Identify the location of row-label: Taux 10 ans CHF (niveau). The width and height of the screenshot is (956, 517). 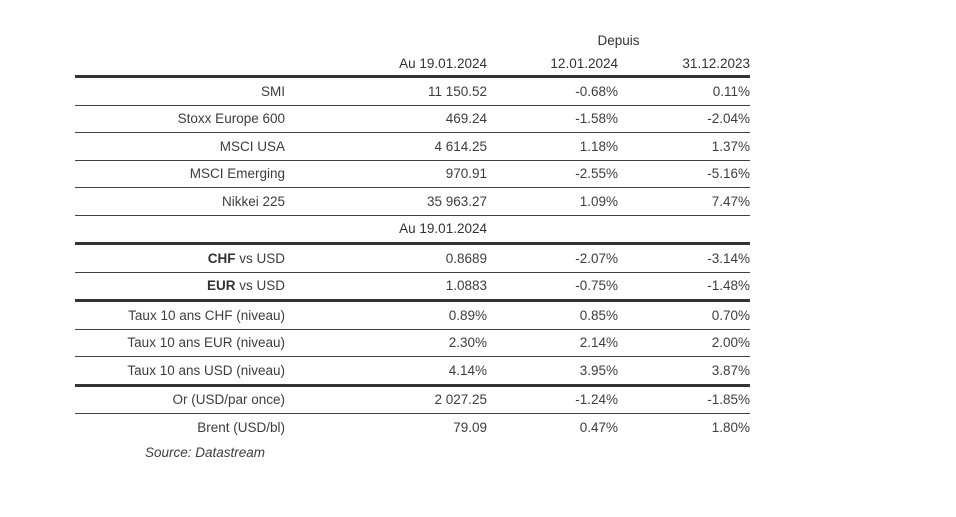
(180, 315).